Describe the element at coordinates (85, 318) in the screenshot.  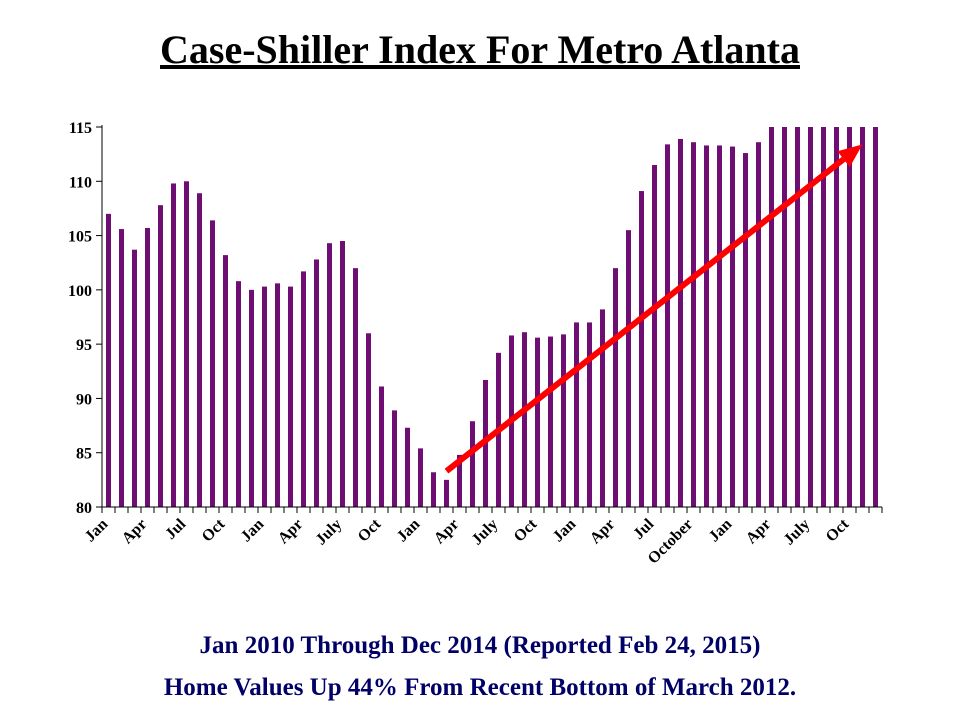
I see `y-axis: 80 85 90 95 100 105 110 115` at that location.